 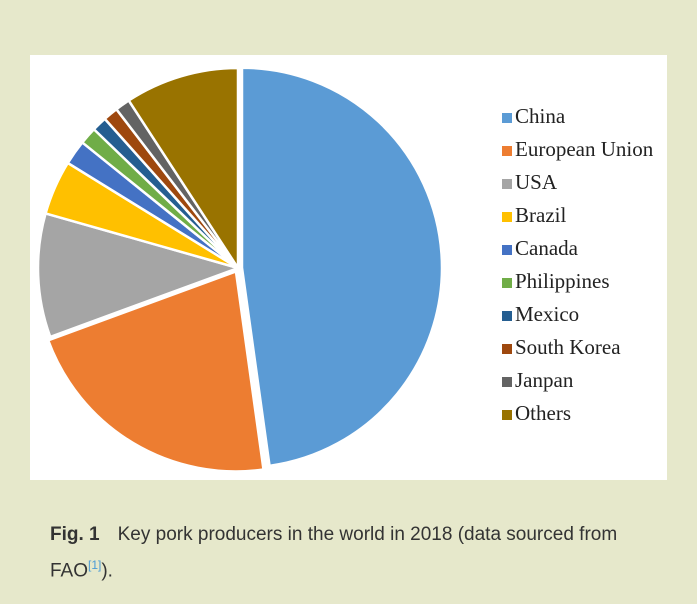 What do you see at coordinates (543, 413) in the screenshot?
I see `legend-label: Others` at bounding box center [543, 413].